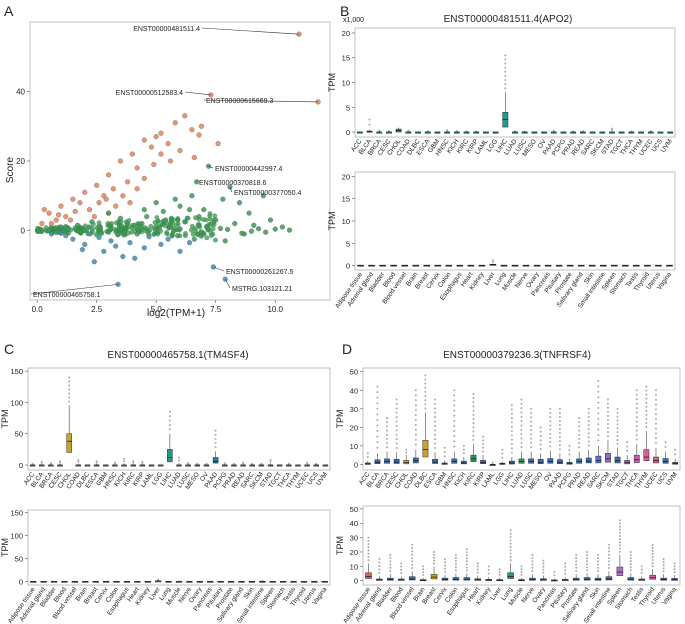  Describe the element at coordinates (354, 538) in the screenshot. I see `y-tick-label: 30` at that location.